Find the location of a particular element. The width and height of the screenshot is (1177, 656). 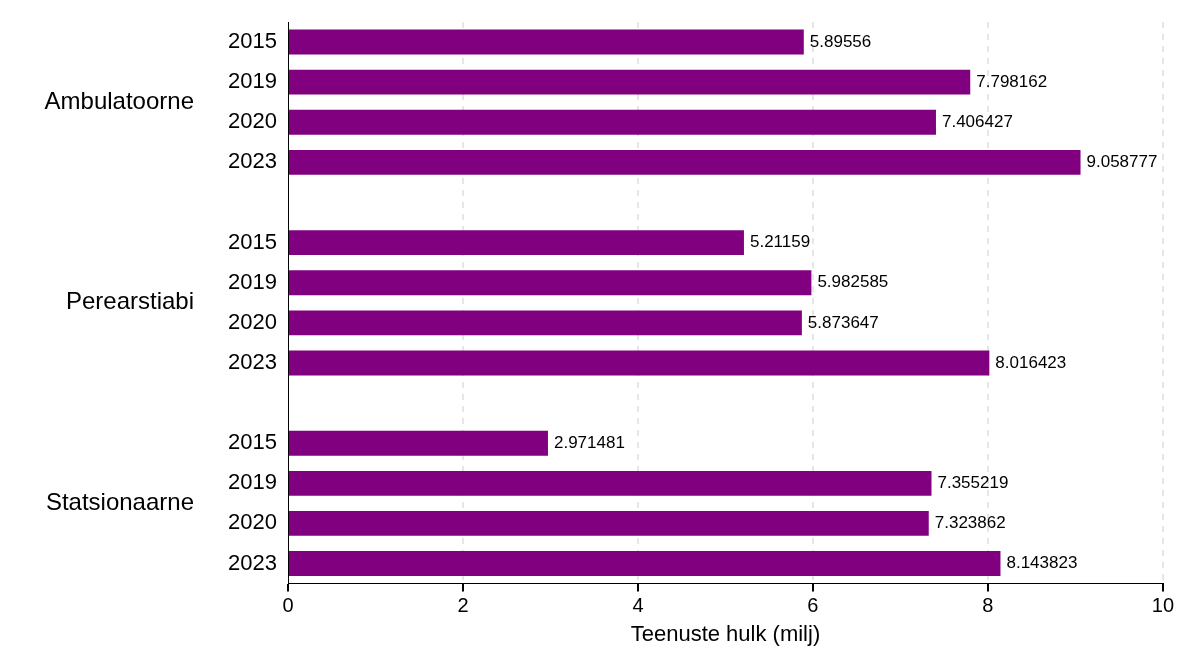

text: Statsionaarne is located at coordinates (119, 501).